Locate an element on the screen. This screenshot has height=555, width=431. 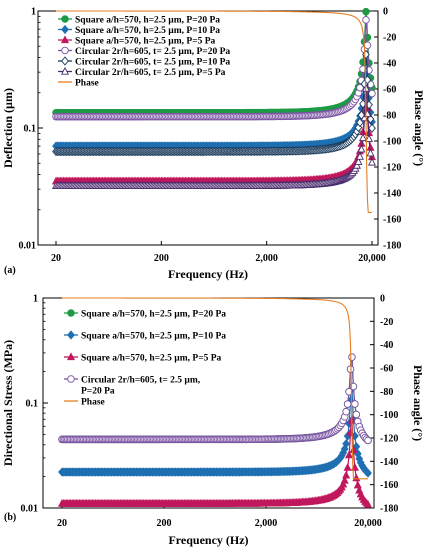
panel-label: (b) is located at coordinates (10, 517).